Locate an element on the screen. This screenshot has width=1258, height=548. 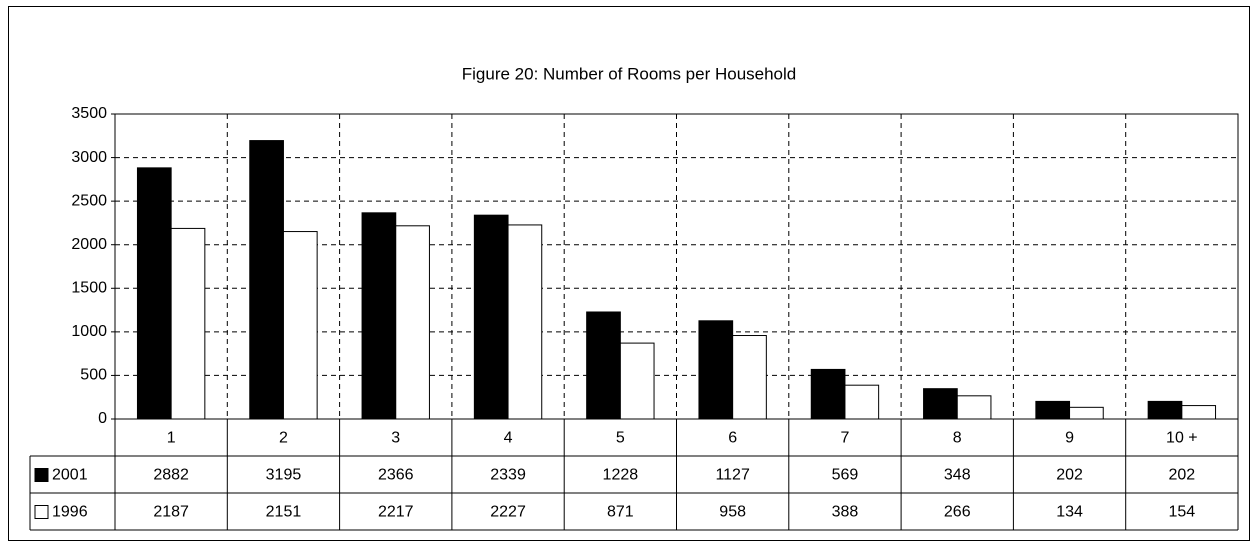
data-label: 1127 is located at coordinates (732, 475).